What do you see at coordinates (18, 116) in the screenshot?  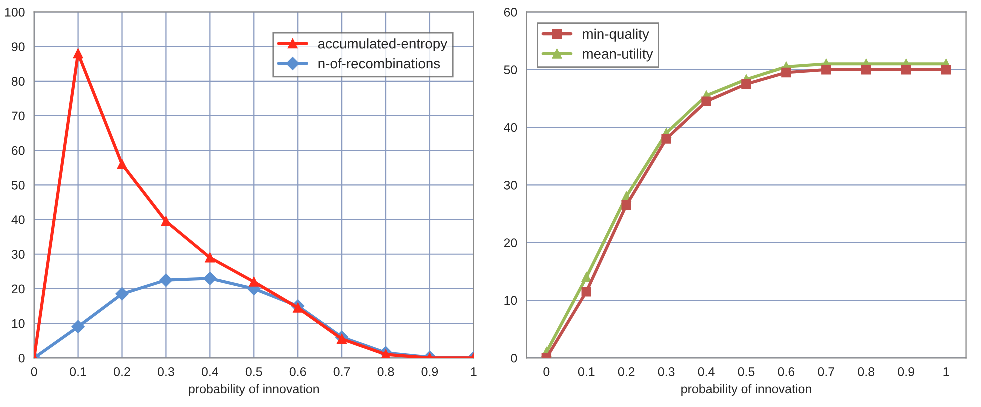 I see `y-tick-label: 70` at bounding box center [18, 116].